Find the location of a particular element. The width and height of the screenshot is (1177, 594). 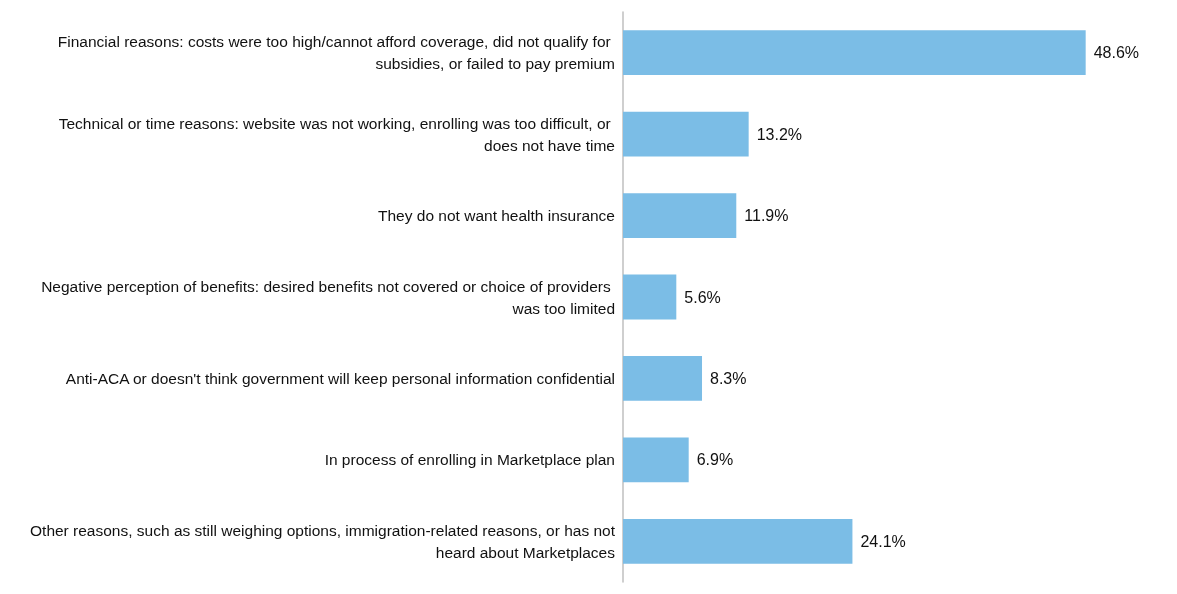

y-tick-label: Negative perception of benefits: desired benefits not covered or choice of providers was too limited is located at coordinates (328, 297).